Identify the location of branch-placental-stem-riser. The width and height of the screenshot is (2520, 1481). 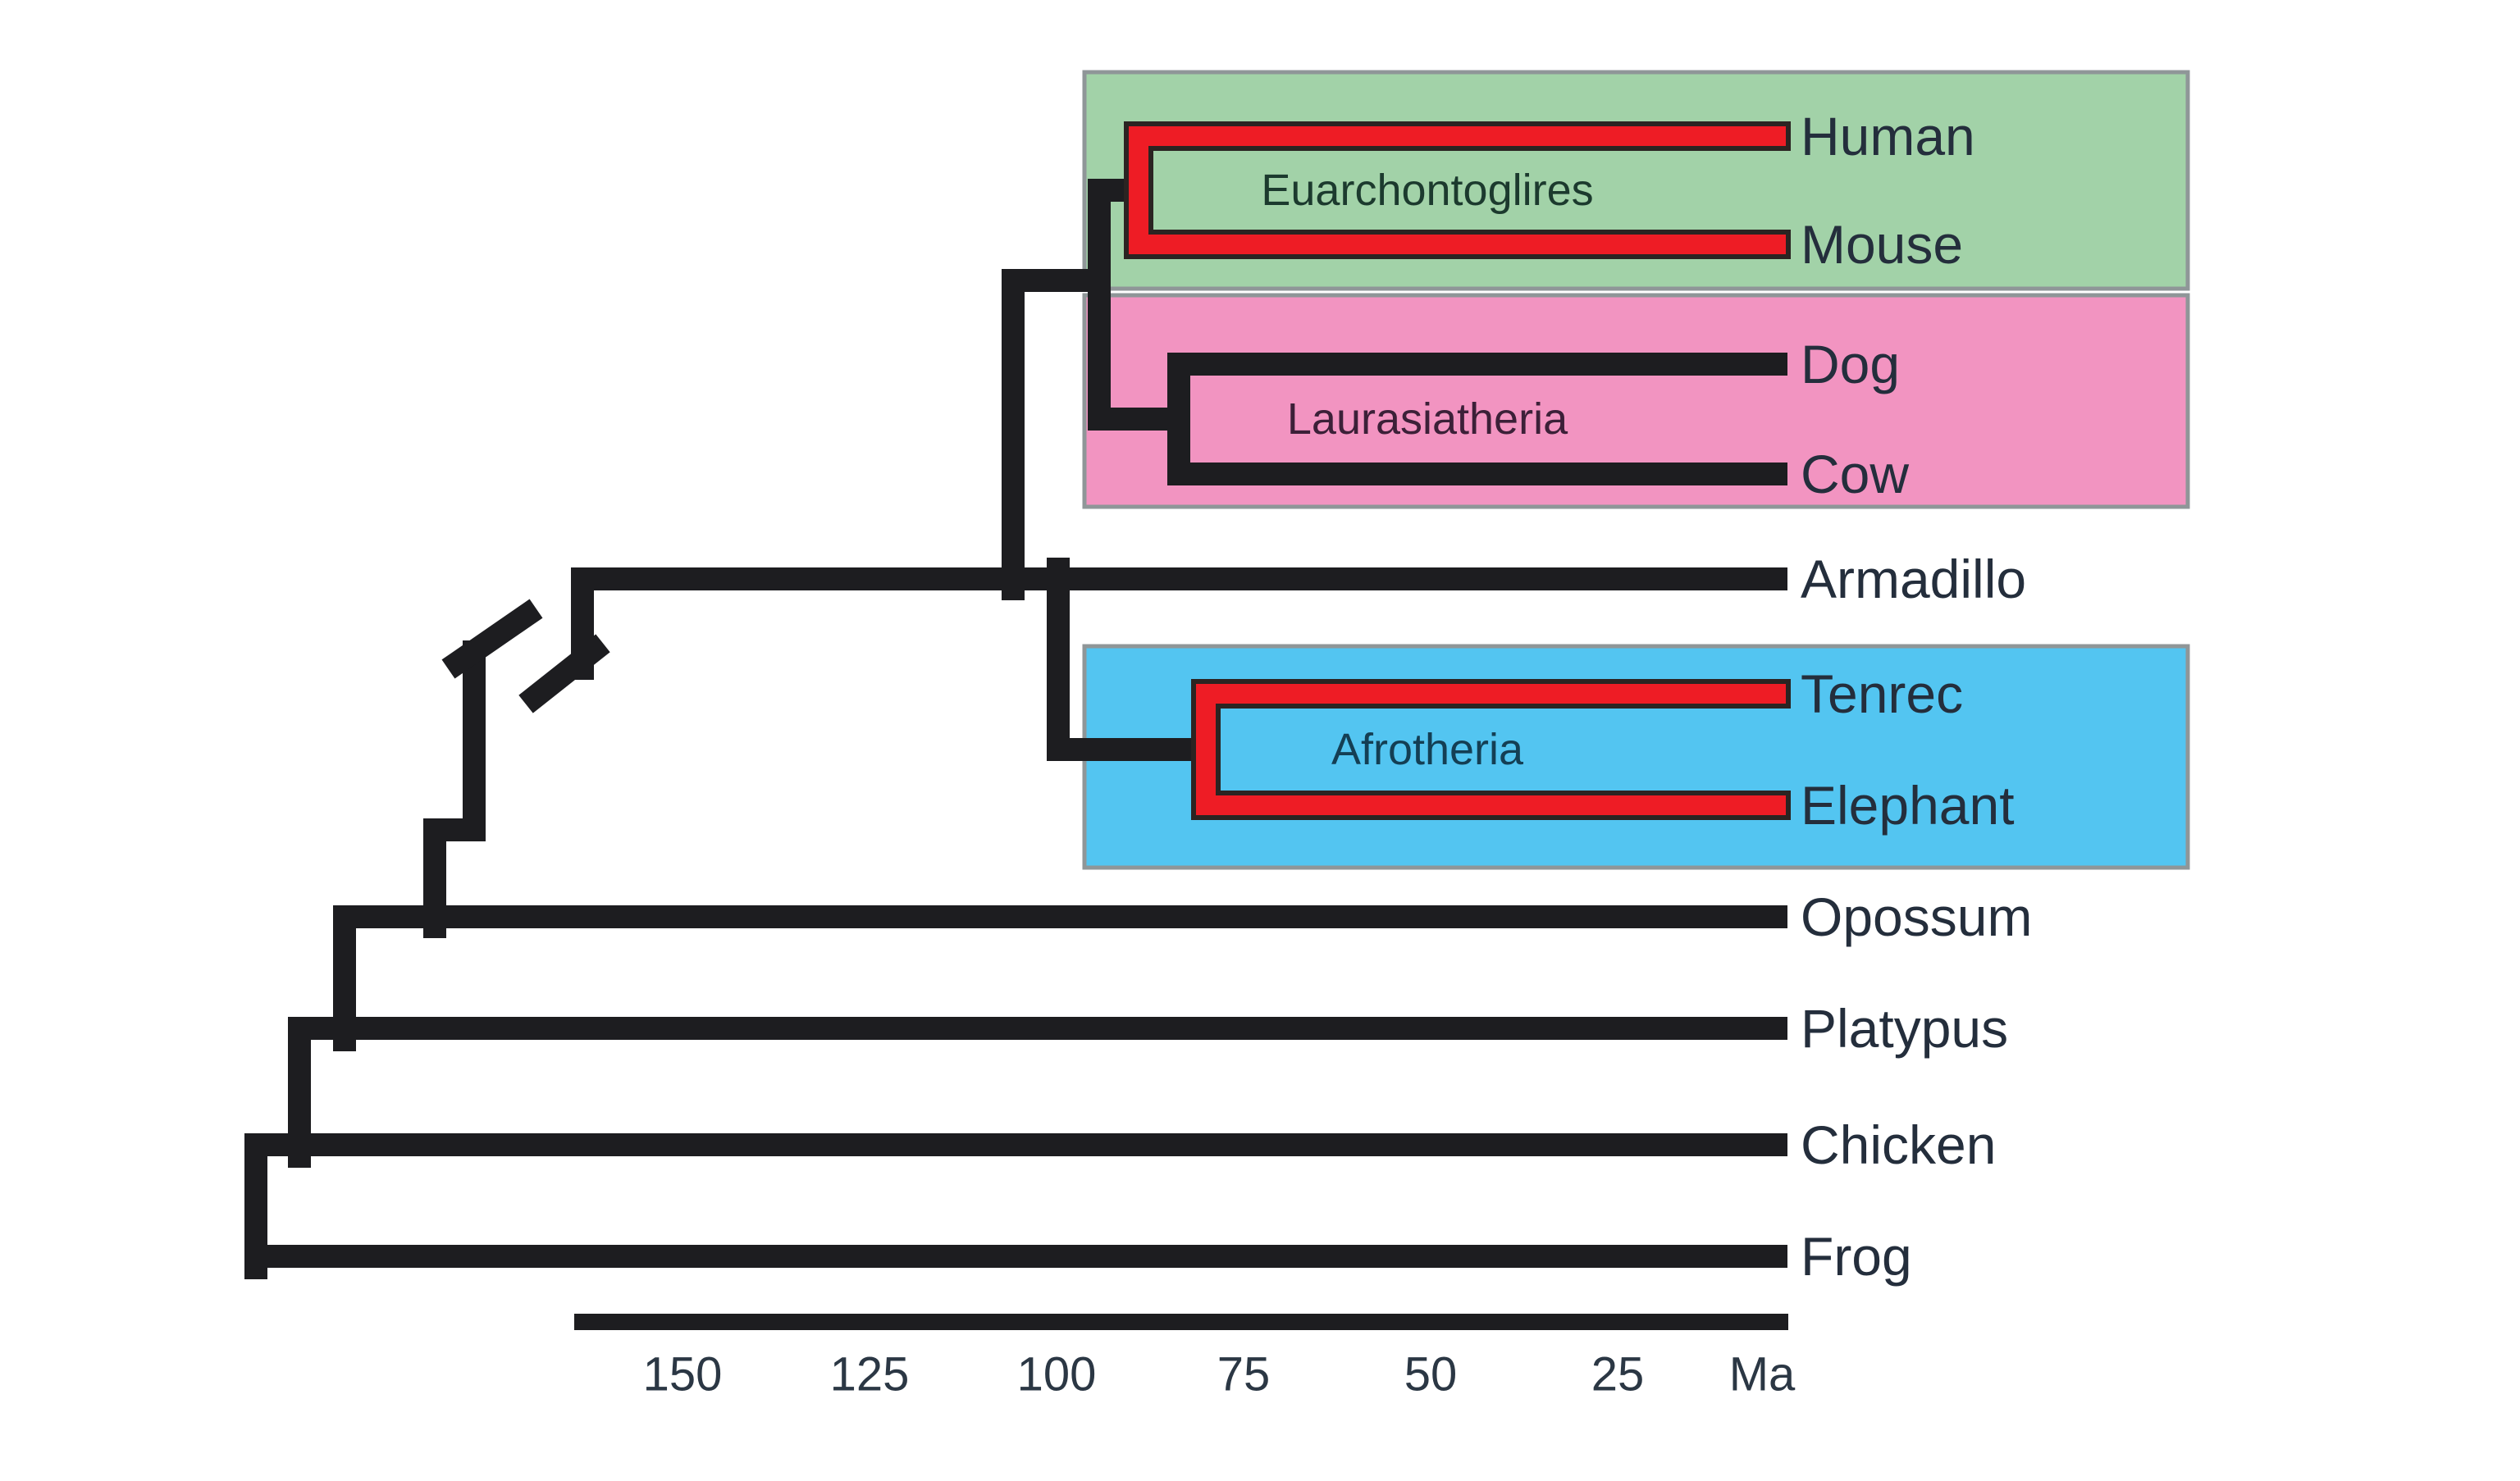
(455, 789).